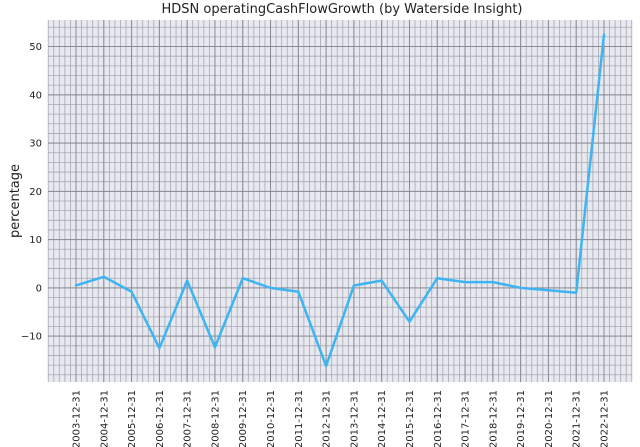  What do you see at coordinates (327, 418) in the screenshot?
I see `x-tick-label: 2012-12-31` at bounding box center [327, 418].